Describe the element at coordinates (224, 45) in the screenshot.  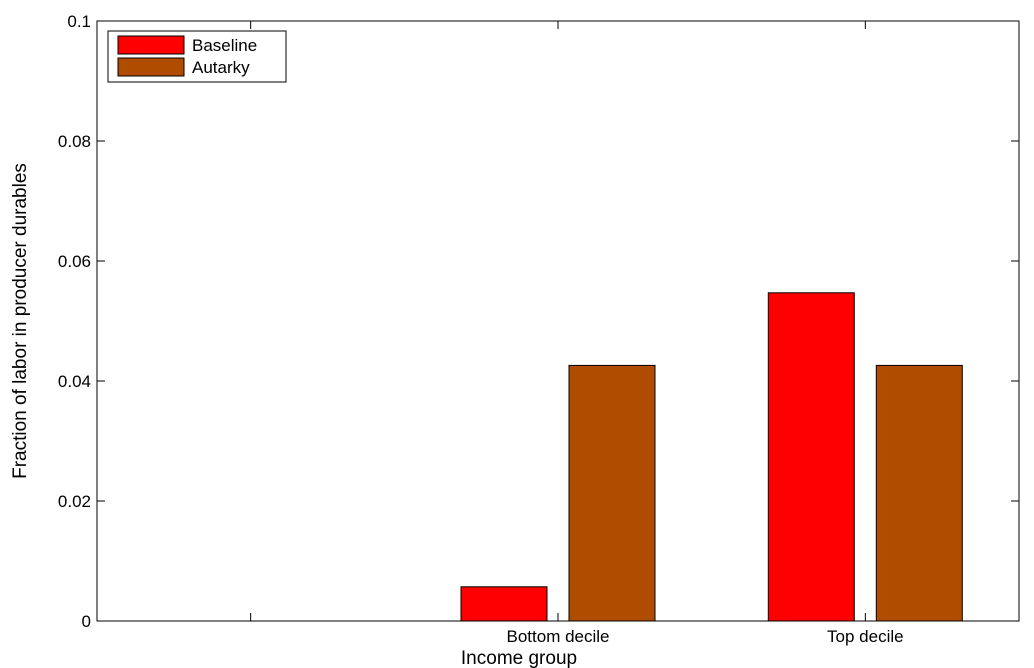
I see `legend-label-baseline: Baseline` at that location.